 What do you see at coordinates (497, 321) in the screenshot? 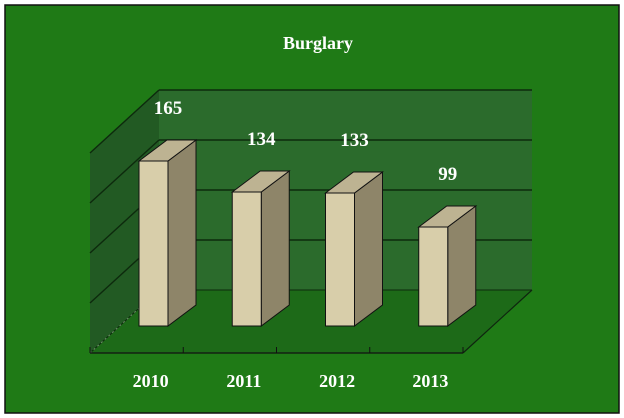
I see `floor-right-edge` at bounding box center [497, 321].